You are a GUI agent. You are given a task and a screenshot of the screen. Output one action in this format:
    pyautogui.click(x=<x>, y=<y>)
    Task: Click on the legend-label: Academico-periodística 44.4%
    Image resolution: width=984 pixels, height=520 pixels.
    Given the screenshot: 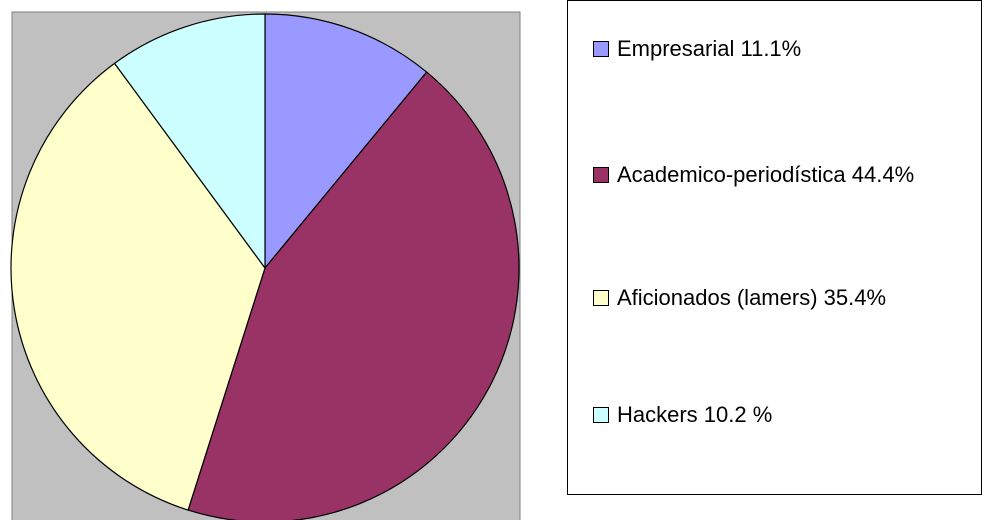 What is the action you would take?
    pyautogui.click(x=766, y=174)
    